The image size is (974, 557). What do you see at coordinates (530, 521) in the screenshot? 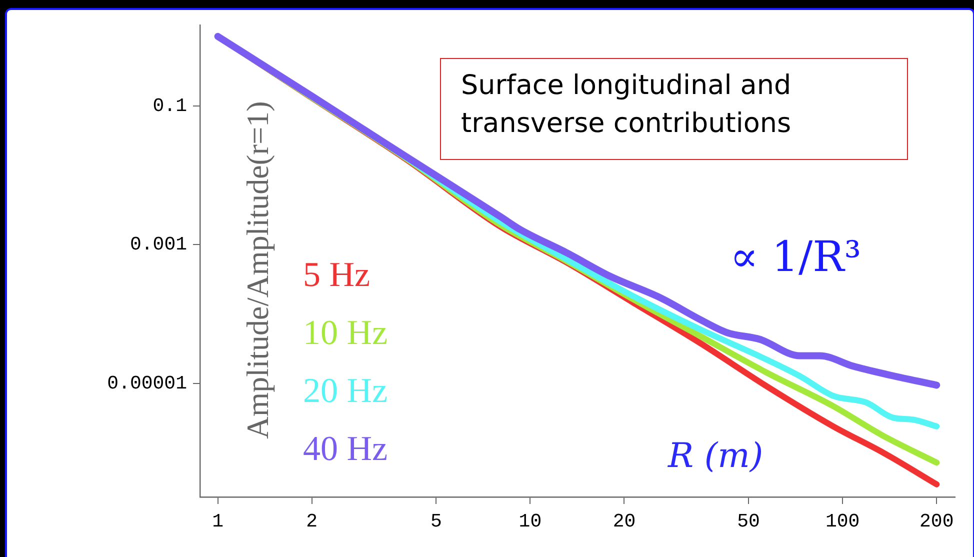
I see `x-tick-label: 10` at bounding box center [530, 521].